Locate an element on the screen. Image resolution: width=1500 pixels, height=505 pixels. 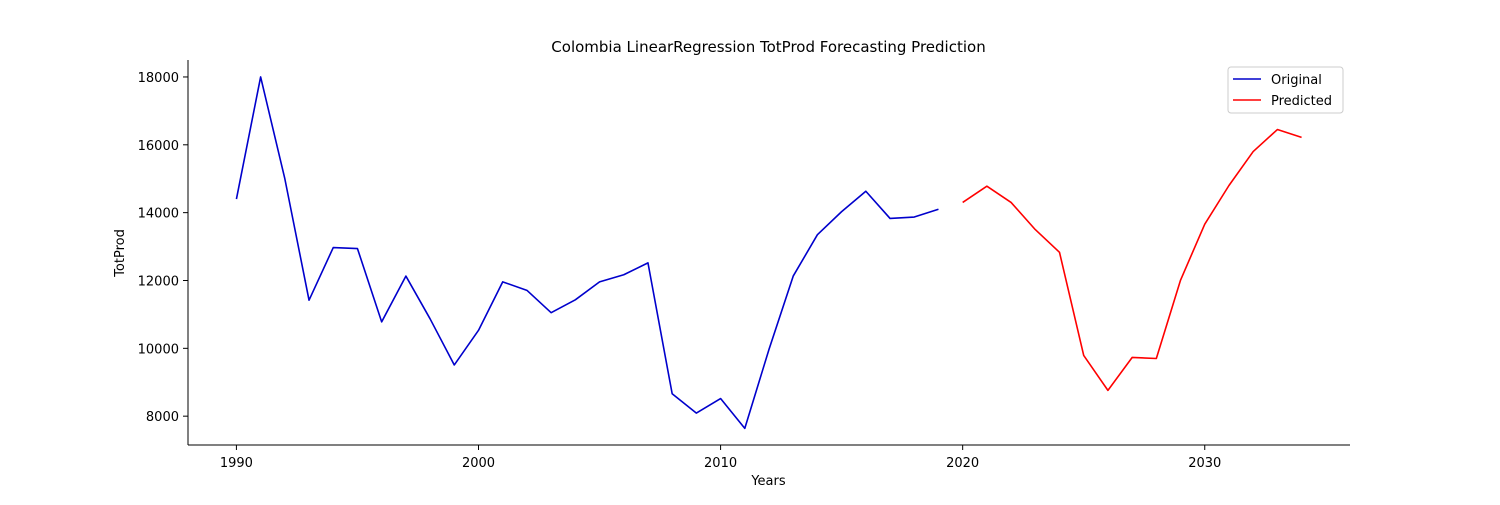
y-tick-label: 10000 is located at coordinates (158, 349).